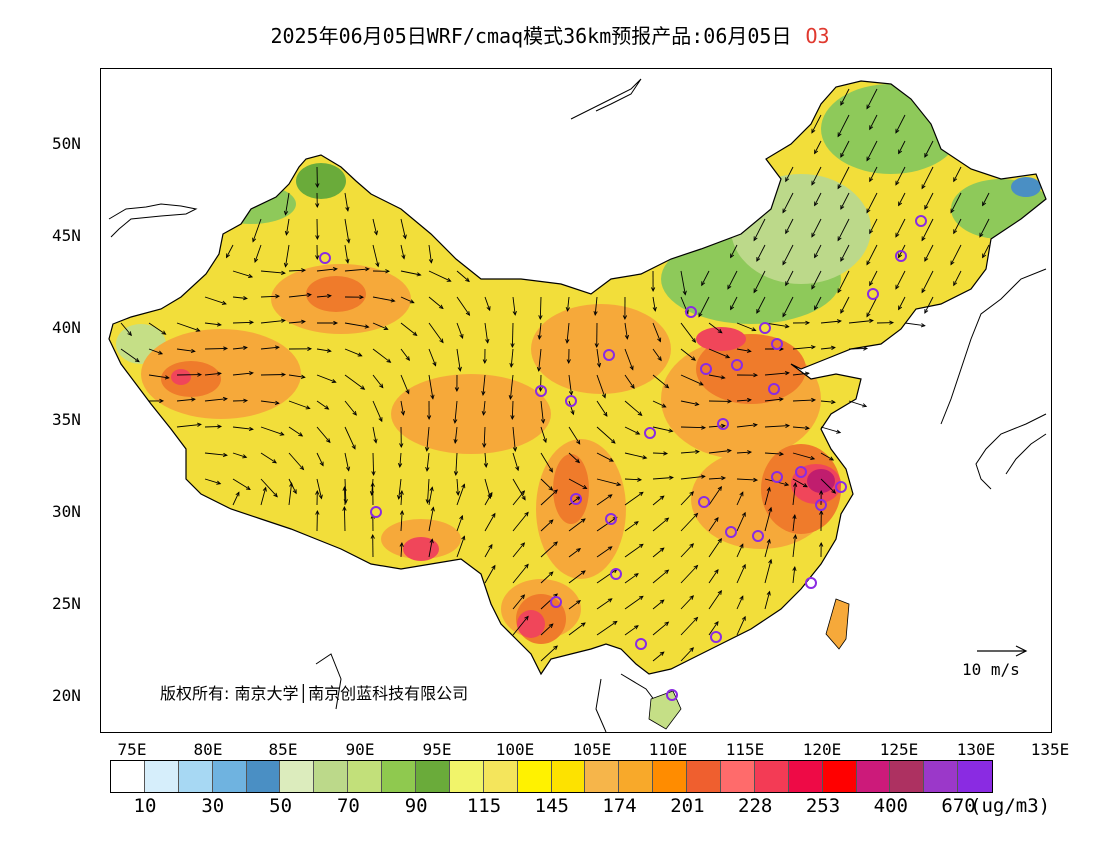  What do you see at coordinates (668, 749) in the screenshot?
I see `lon-label: 110E` at bounding box center [668, 749].